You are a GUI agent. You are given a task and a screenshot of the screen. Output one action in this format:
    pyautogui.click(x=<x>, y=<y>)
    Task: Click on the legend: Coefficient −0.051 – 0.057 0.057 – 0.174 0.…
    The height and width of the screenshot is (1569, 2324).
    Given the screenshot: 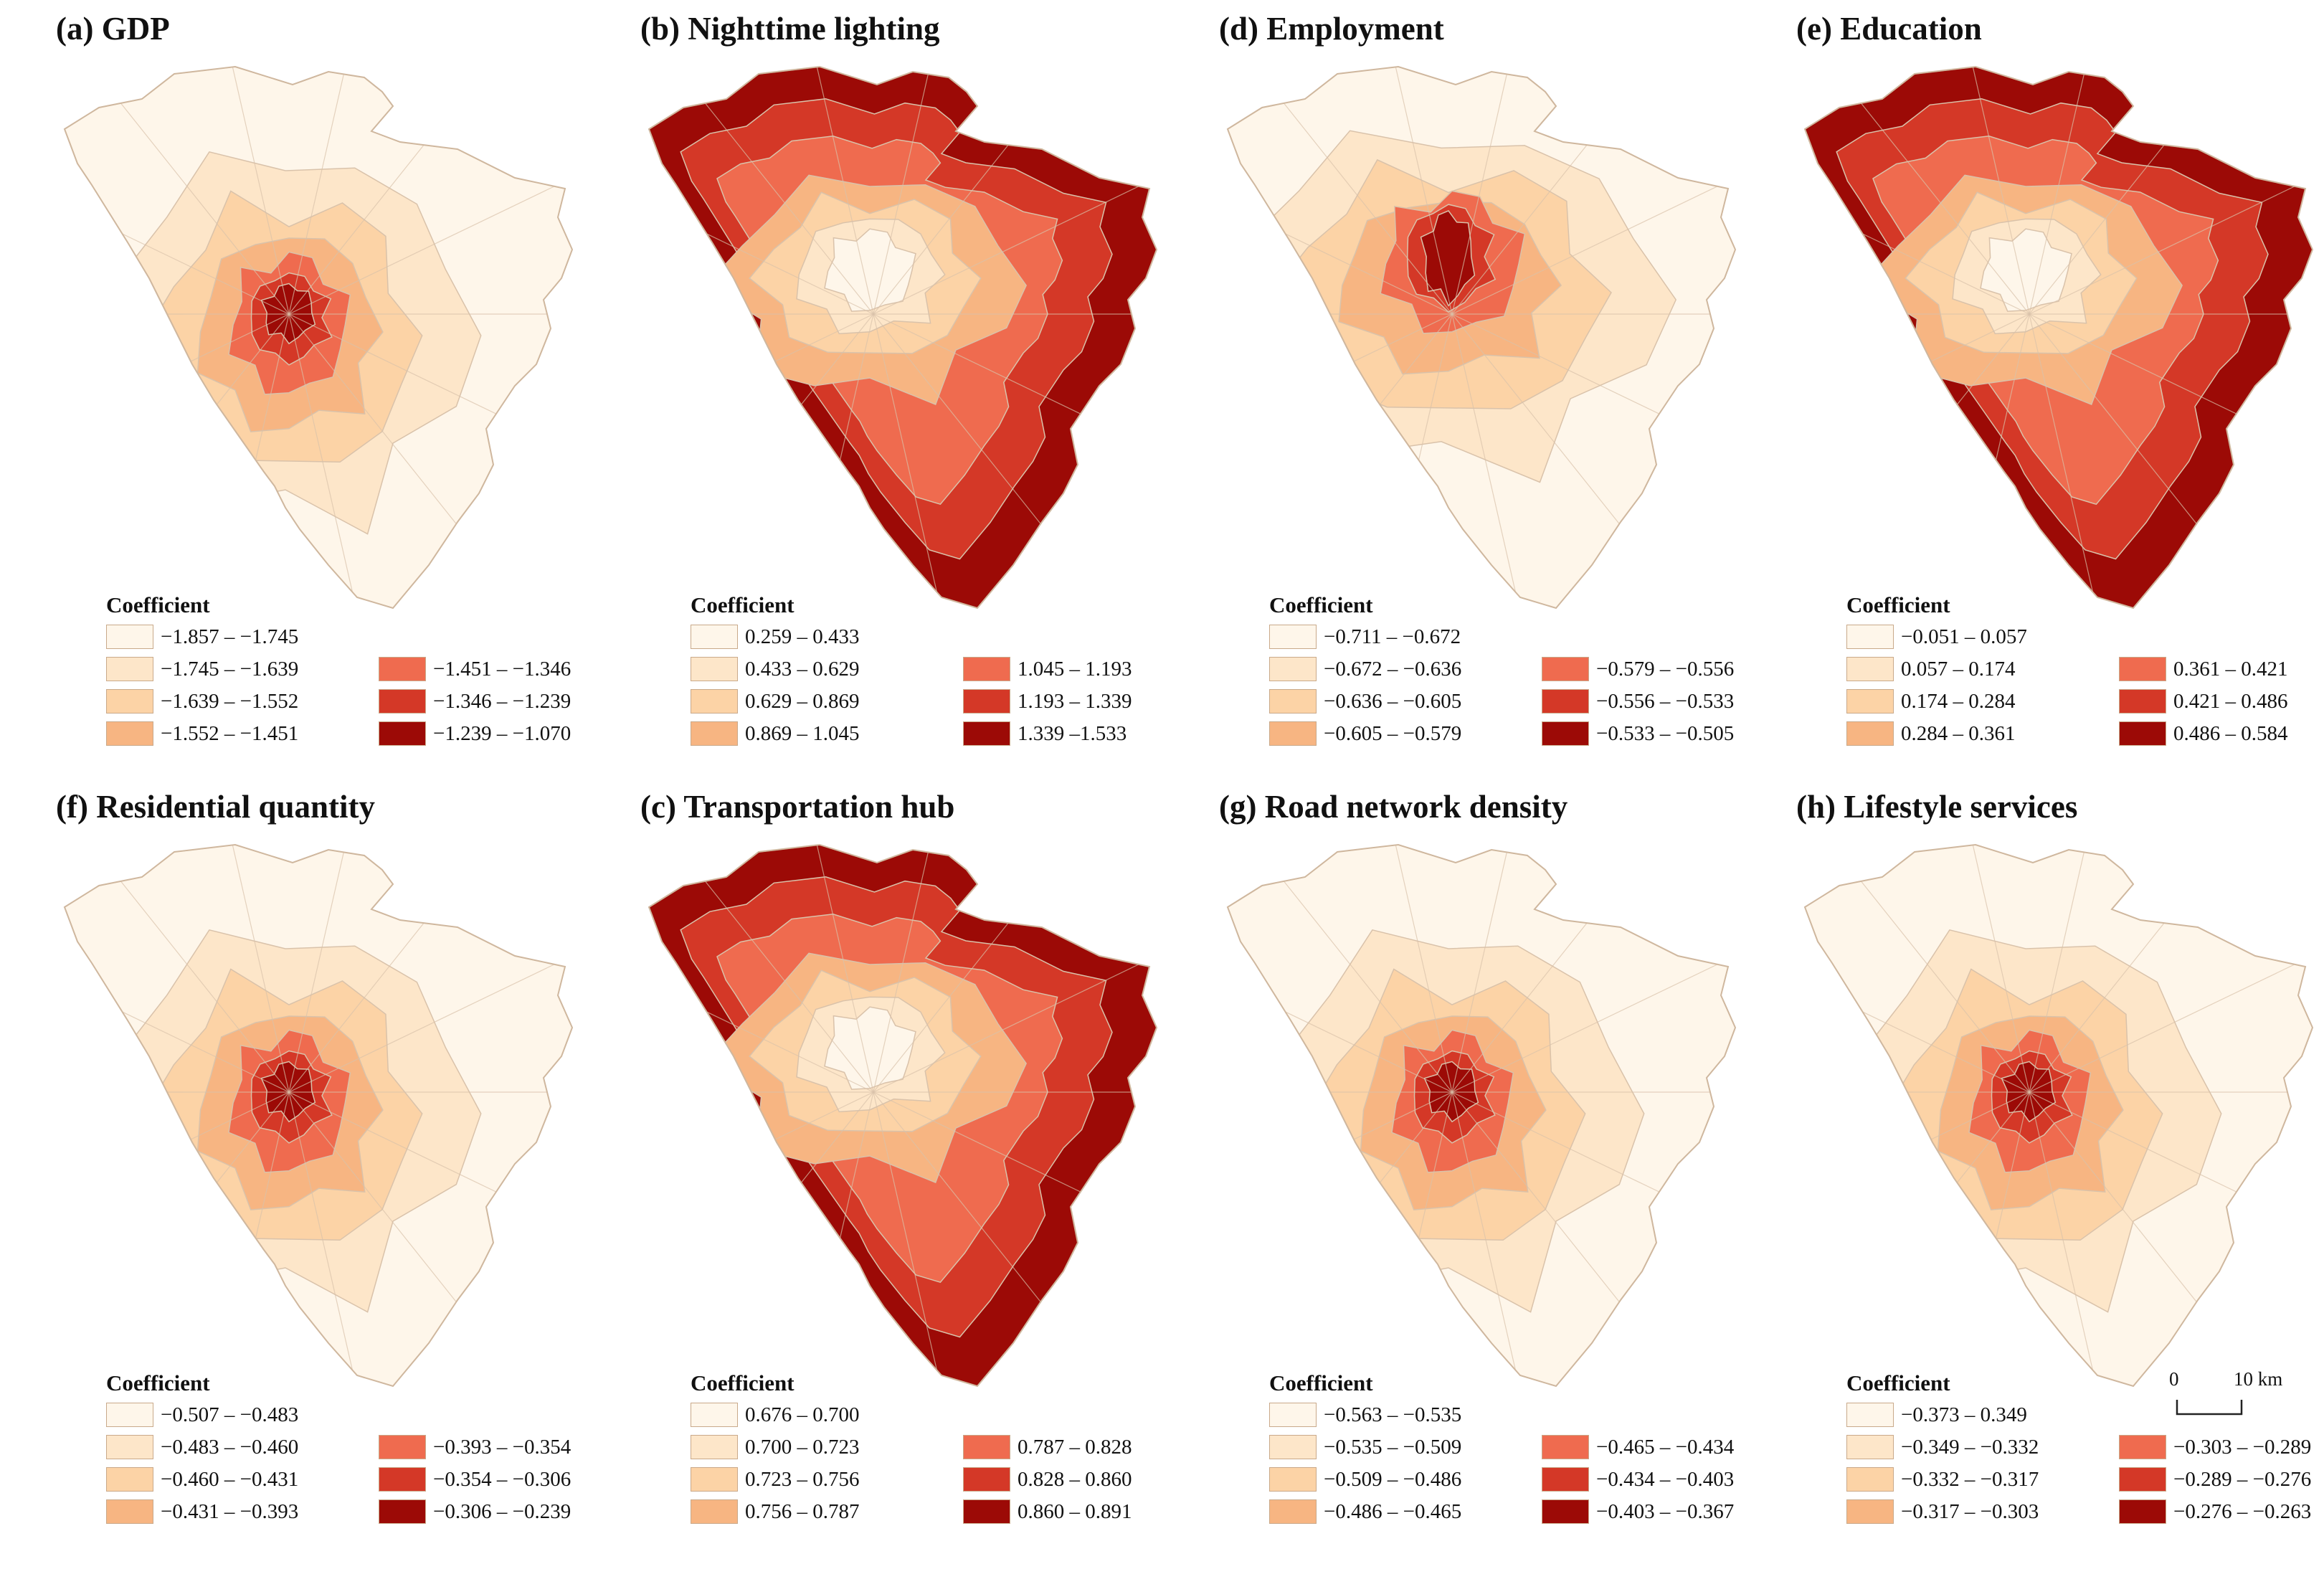 What is the action you would take?
    pyautogui.click(x=2085, y=673)
    